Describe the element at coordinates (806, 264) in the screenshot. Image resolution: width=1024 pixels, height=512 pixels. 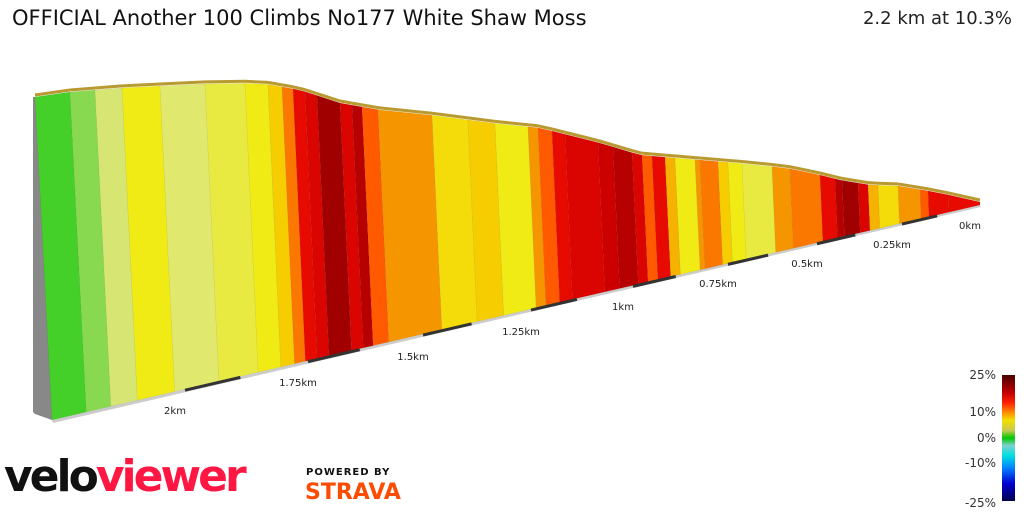
I see `distance-tick-label: 0.5km` at that location.